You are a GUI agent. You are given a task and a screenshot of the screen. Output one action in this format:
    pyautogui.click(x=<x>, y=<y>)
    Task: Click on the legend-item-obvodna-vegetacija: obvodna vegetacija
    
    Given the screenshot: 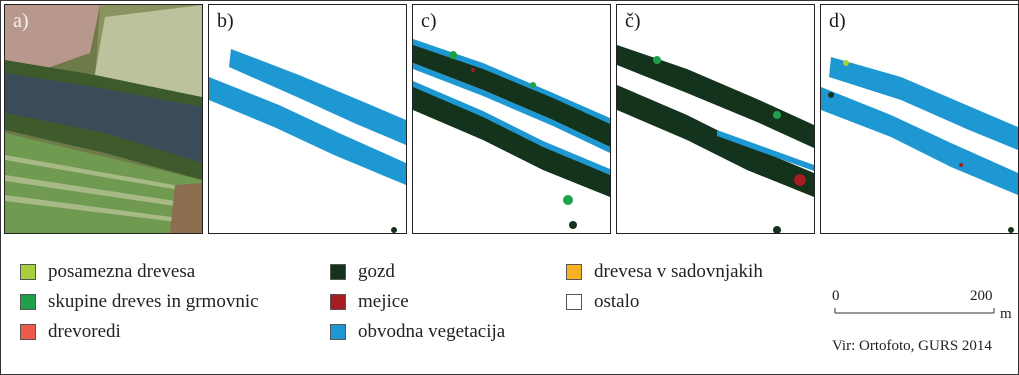 What is the action you would take?
    pyautogui.click(x=417, y=332)
    